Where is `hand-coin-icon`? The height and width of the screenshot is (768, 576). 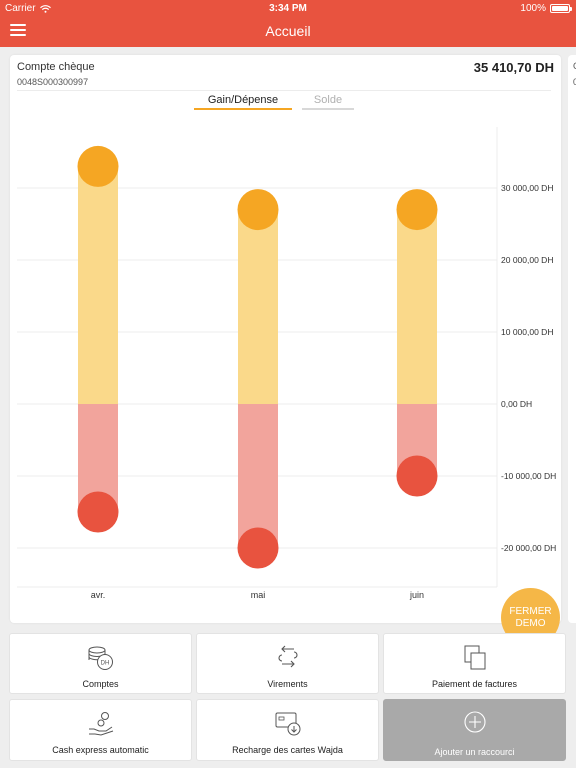 hand-coin-icon is located at coordinates (100, 724).